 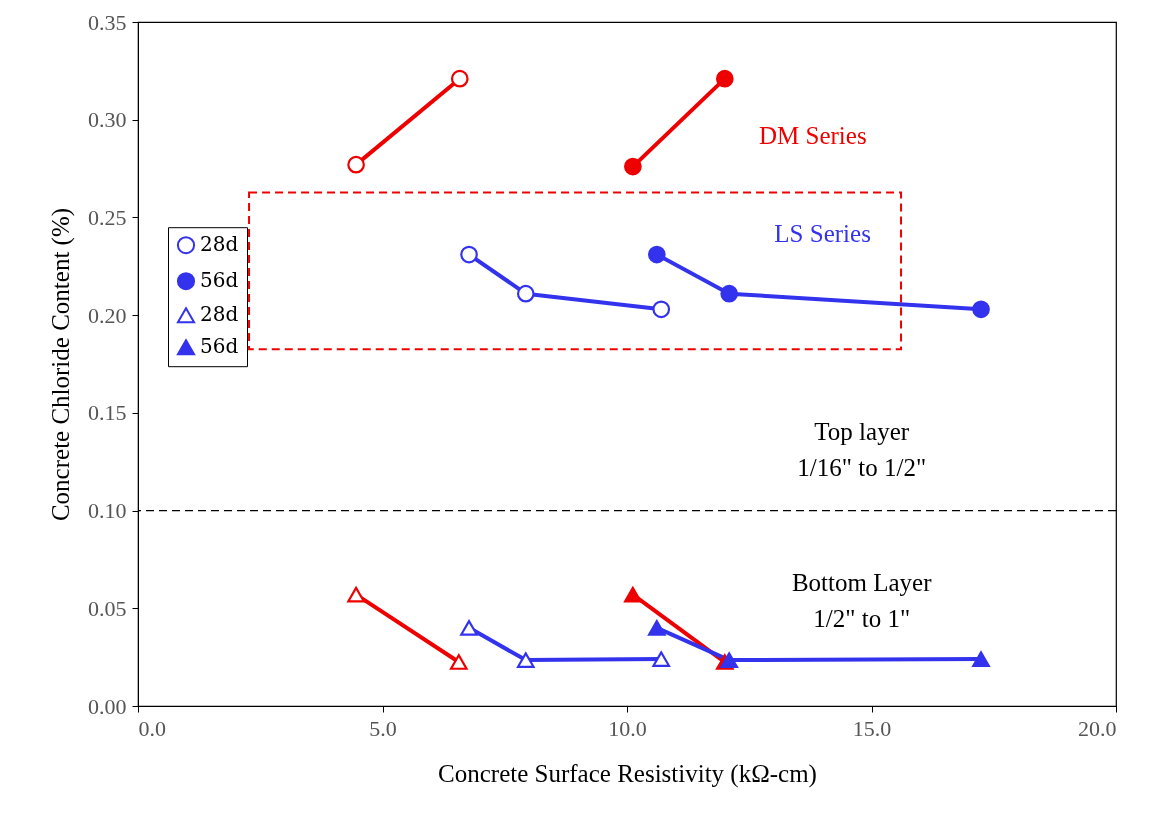 What do you see at coordinates (107, 413) in the screenshot?
I see `y-tick-label: 0.15` at bounding box center [107, 413].